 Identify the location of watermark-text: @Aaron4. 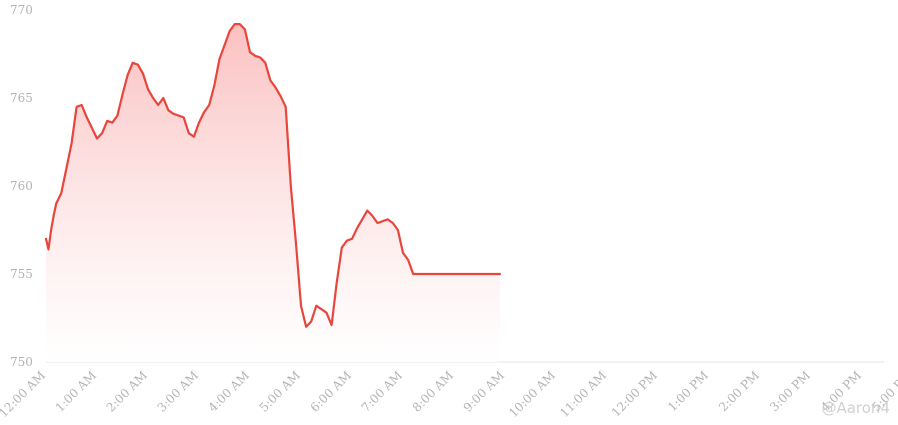
(855, 408).